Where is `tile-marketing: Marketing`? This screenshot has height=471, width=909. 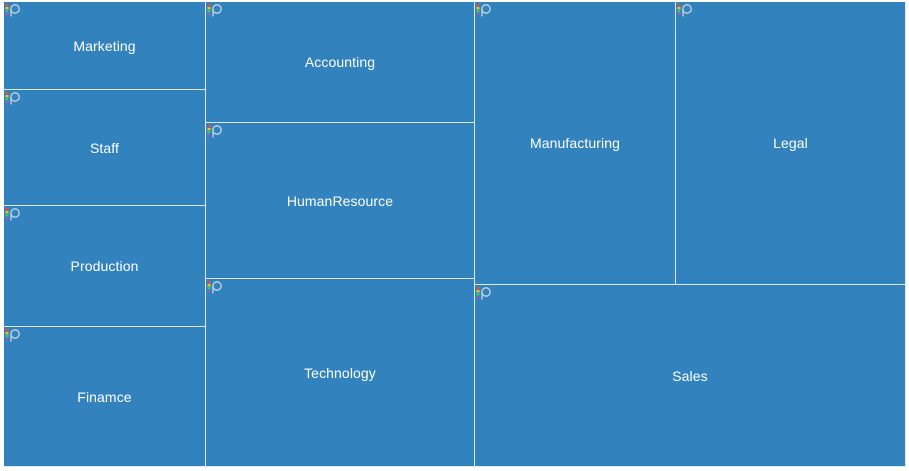
tile-marketing: Marketing is located at coordinates (105, 46).